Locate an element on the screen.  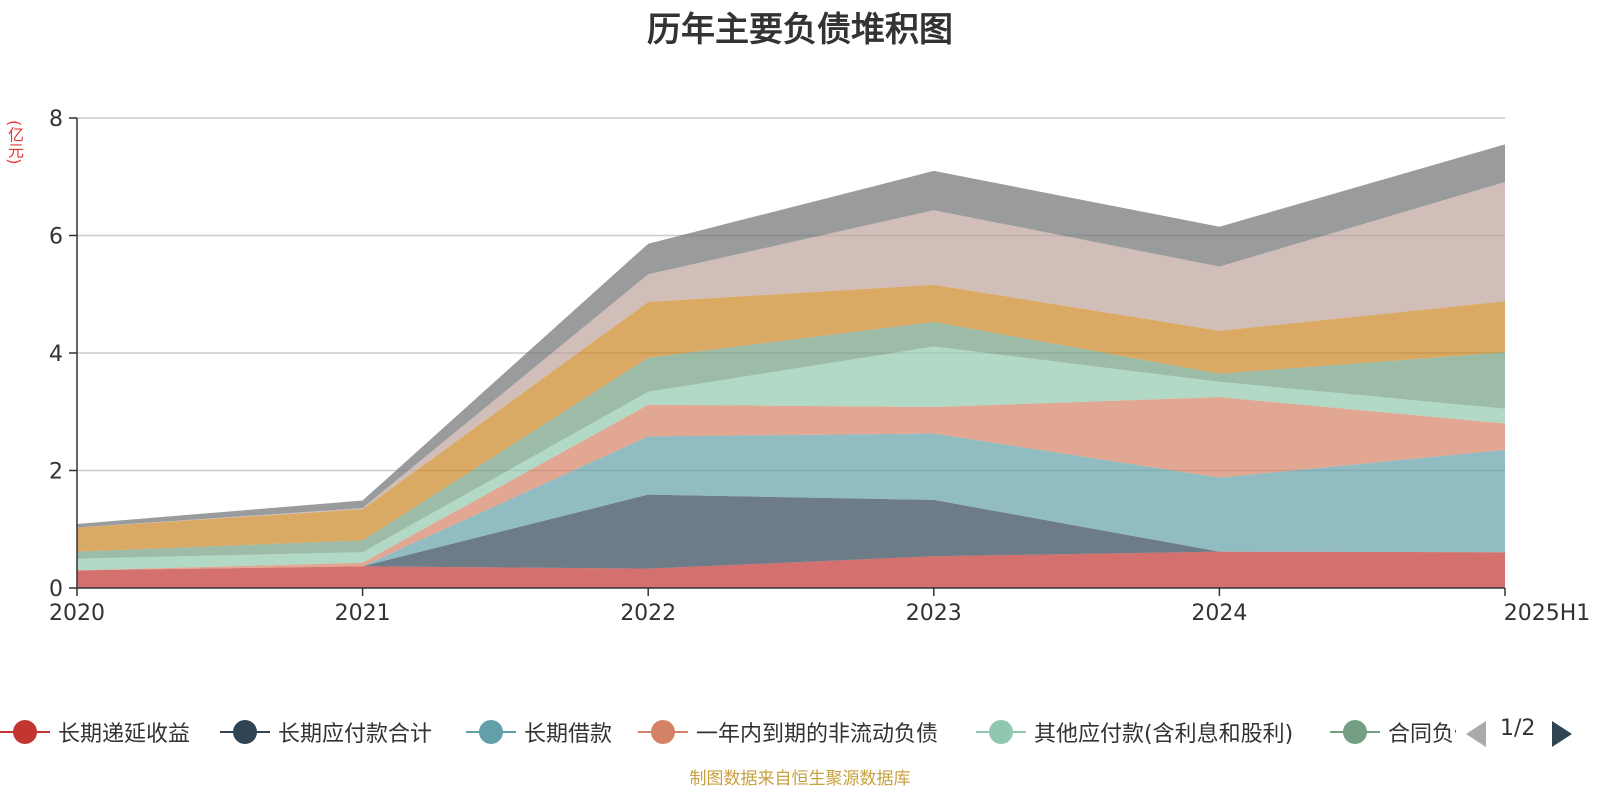
x-tick-label: 2021 is located at coordinates (363, 613).